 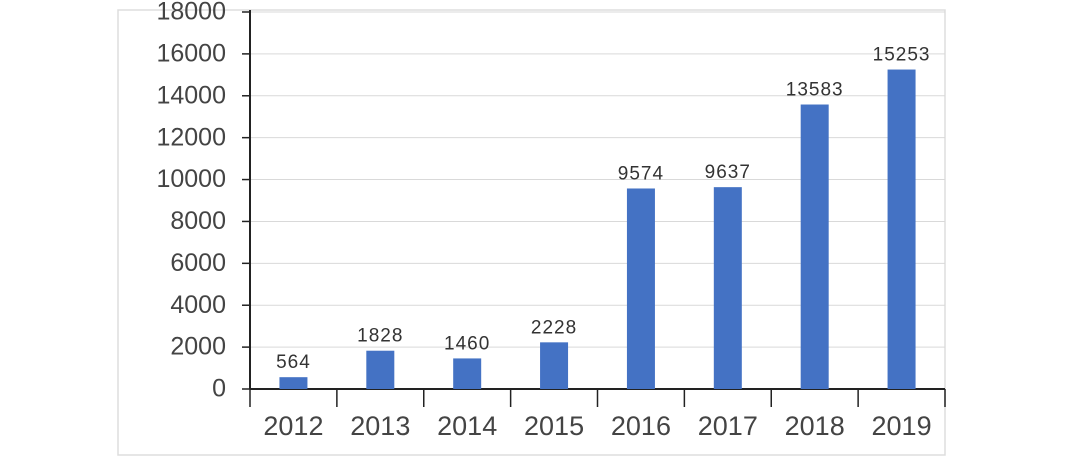 I want to click on data-label: 1828, so click(x=380, y=336).